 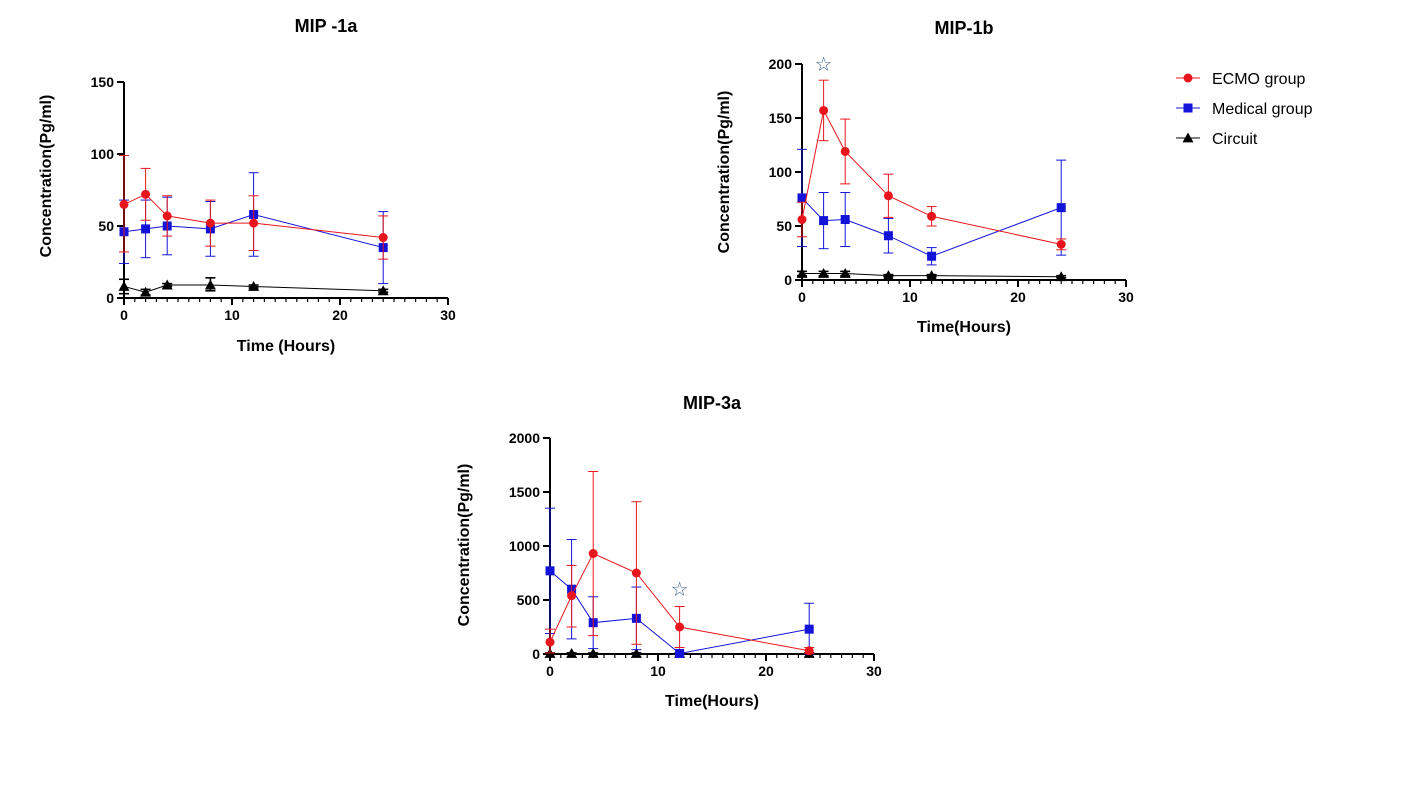 What do you see at coordinates (1235, 139) in the screenshot?
I see `legend-label-circuit: Circuit` at bounding box center [1235, 139].